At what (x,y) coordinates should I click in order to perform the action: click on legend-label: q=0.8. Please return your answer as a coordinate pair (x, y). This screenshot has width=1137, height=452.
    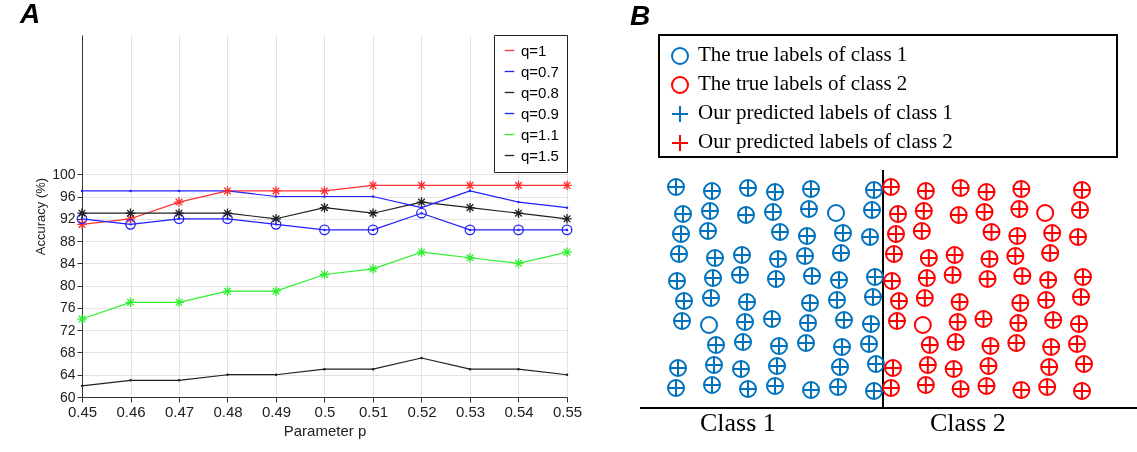
    Looking at the image, I should click on (540, 92).